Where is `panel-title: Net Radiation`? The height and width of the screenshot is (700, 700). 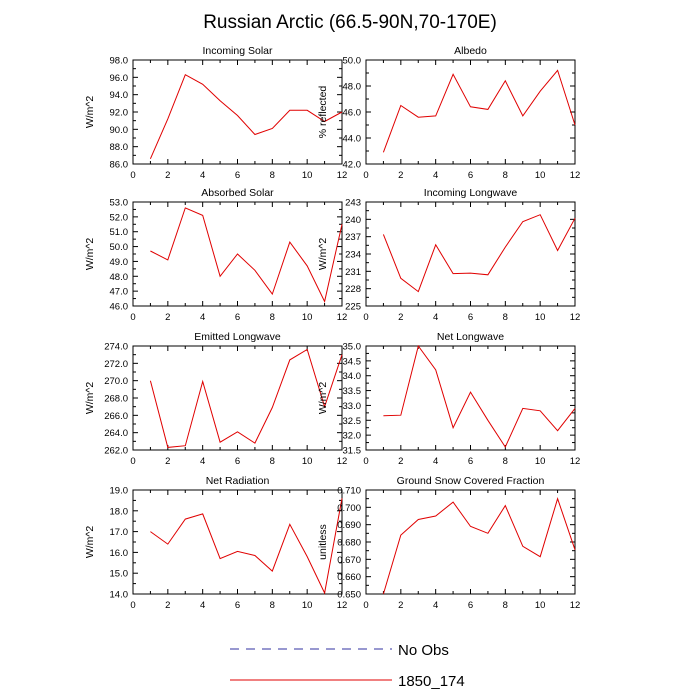 panel-title: Net Radiation is located at coordinates (238, 481).